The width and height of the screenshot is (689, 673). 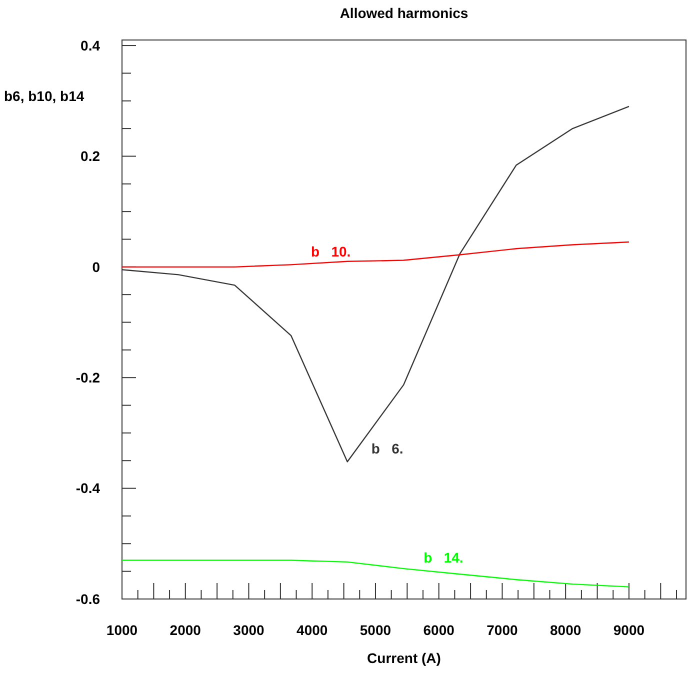 I want to click on x-tick-label: 2000, so click(x=186, y=630).